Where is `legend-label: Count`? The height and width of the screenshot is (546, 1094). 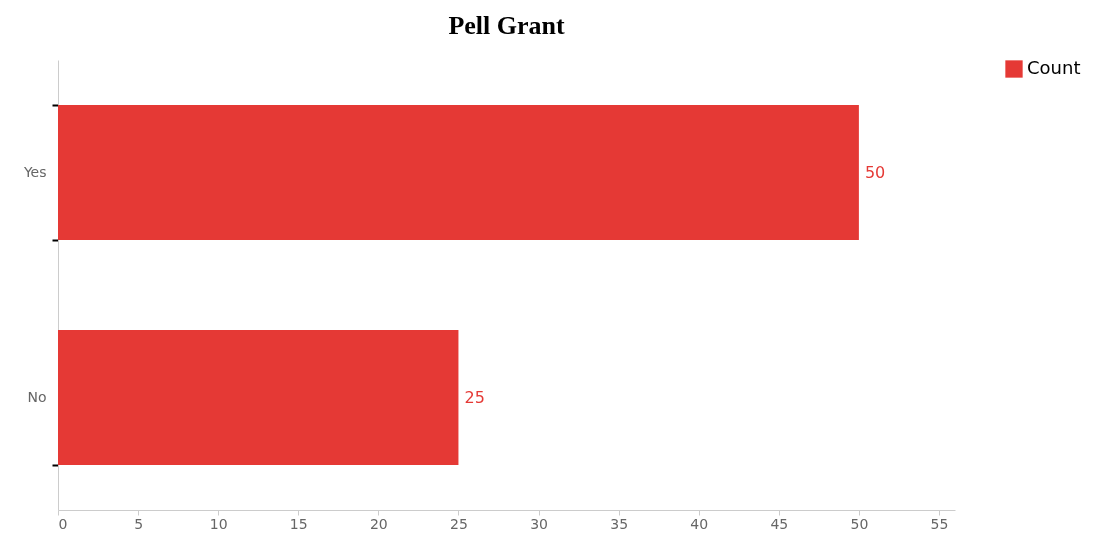
legend-label: Count is located at coordinates (1054, 67).